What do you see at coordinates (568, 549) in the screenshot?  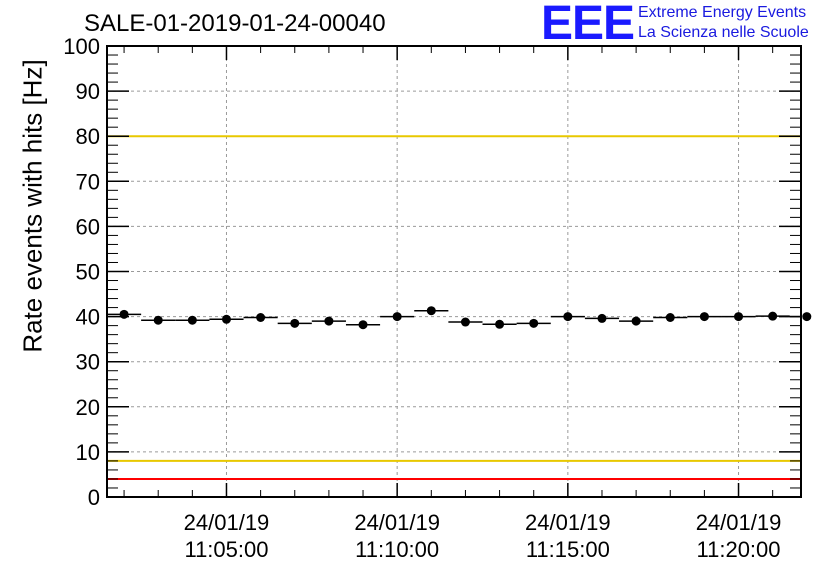 I see `x-tick-label-time: 11:15:00` at bounding box center [568, 549].